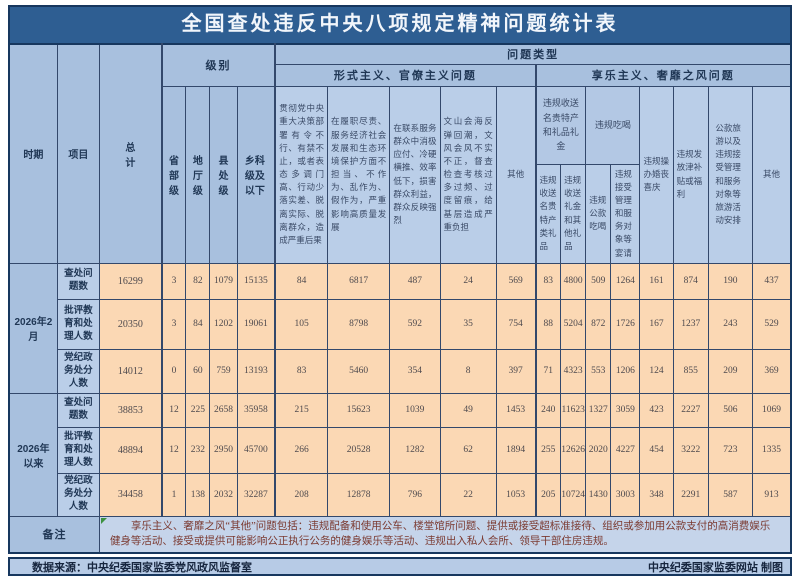 The width and height of the screenshot is (800, 576). What do you see at coordinates (223, 410) in the screenshot?
I see `value-cell: 2658` at bounding box center [223, 410].